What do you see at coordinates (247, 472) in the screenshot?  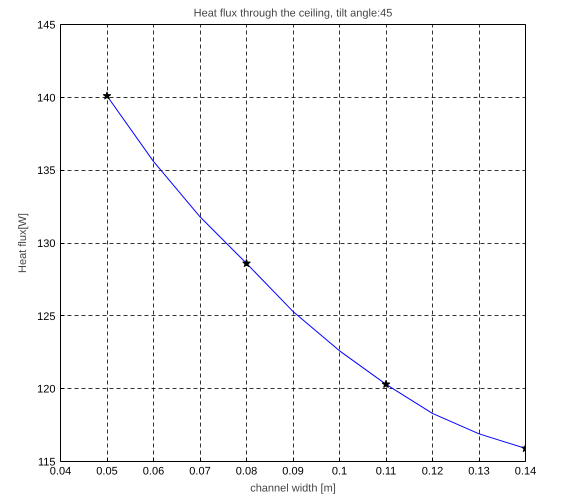 I see `x-tick-label: 0.08` at bounding box center [247, 472].